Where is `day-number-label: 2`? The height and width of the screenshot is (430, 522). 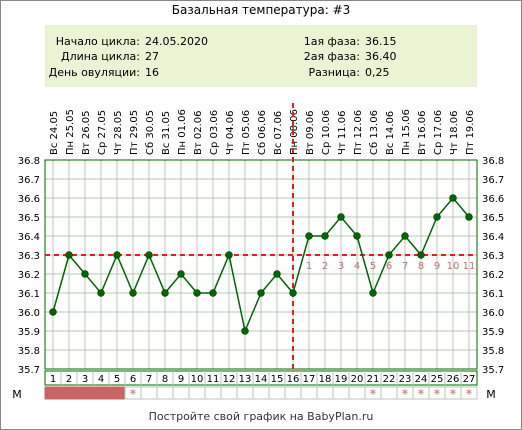 day-number-label: 2 is located at coordinates (69, 379).